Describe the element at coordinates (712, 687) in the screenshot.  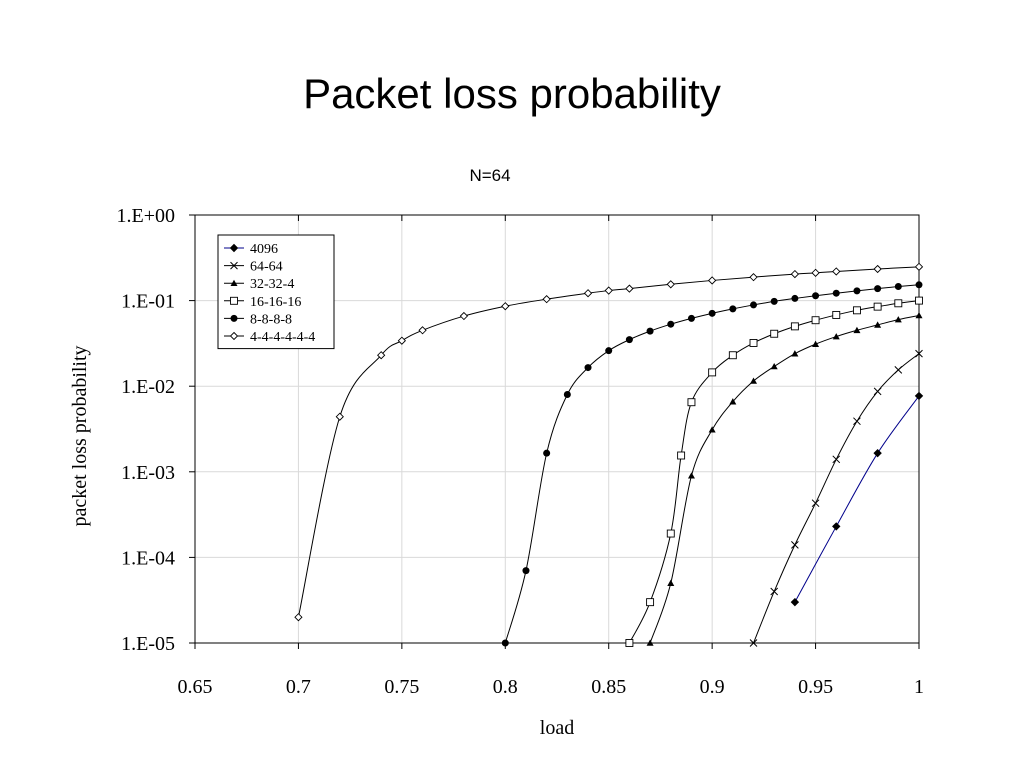
I see `x-tick-label: 0.9` at that location.